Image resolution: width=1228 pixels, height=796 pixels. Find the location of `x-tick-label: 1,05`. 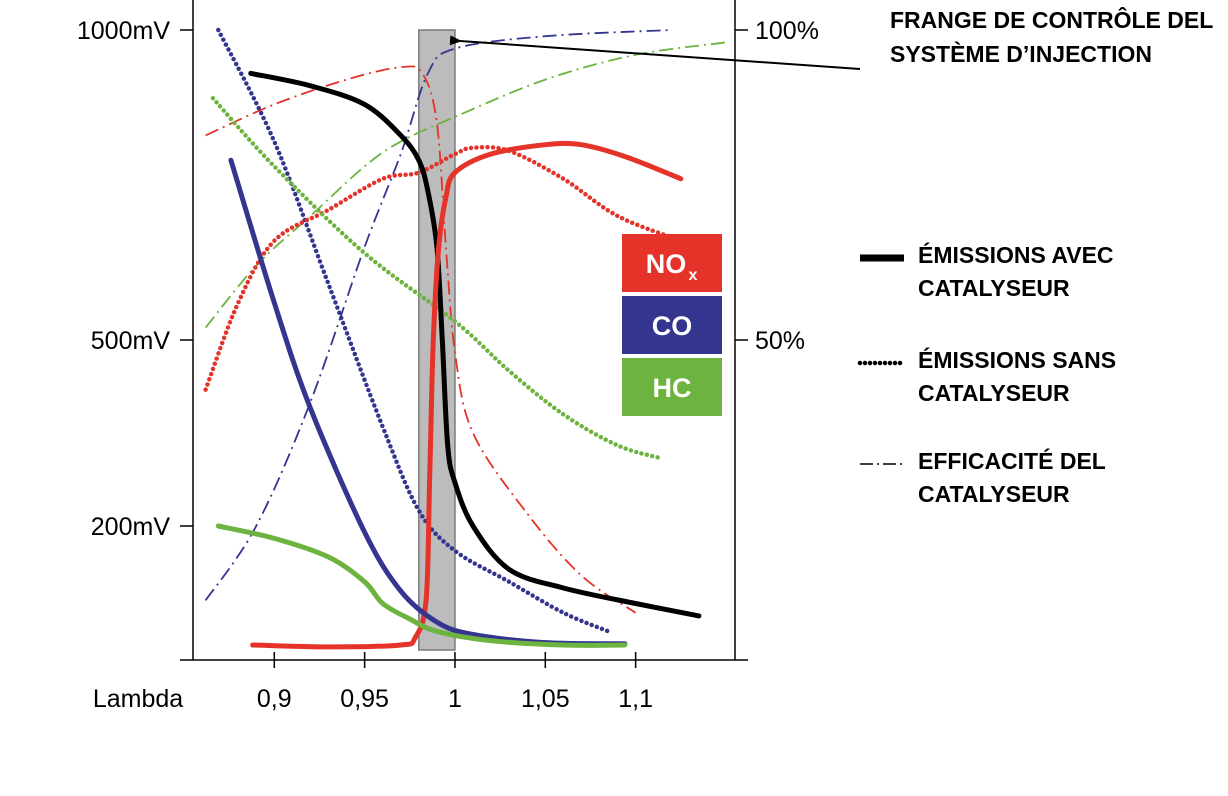

x-tick-label: 1,05 is located at coordinates (545, 699).